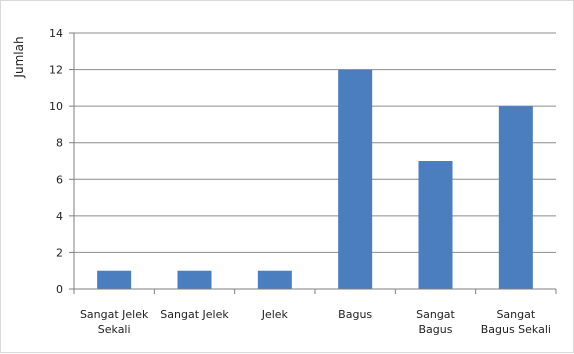 The height and width of the screenshot is (354, 574). Describe the element at coordinates (59, 143) in the screenshot. I see `y-tick-label: 8` at that location.